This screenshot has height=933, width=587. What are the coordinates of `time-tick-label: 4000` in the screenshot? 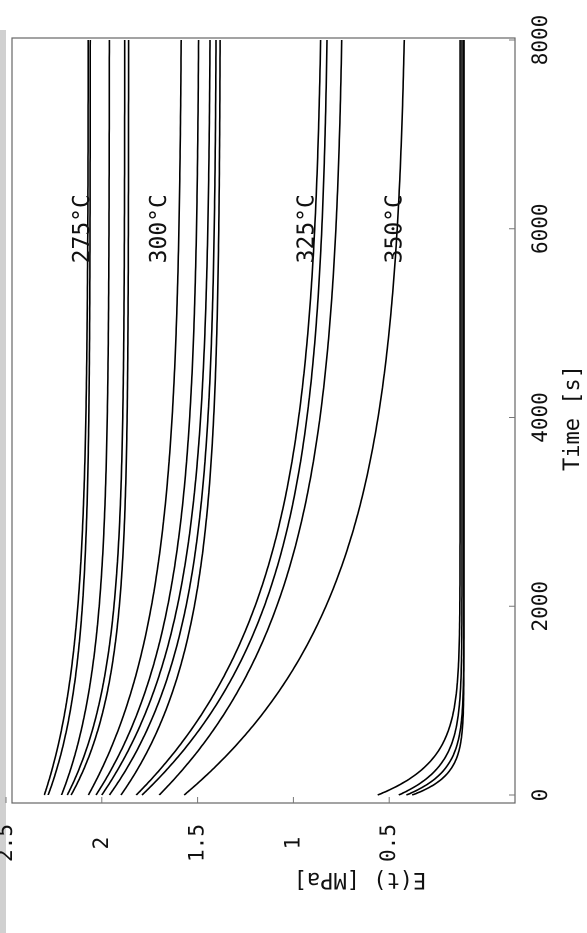 It's located at (540, 417).